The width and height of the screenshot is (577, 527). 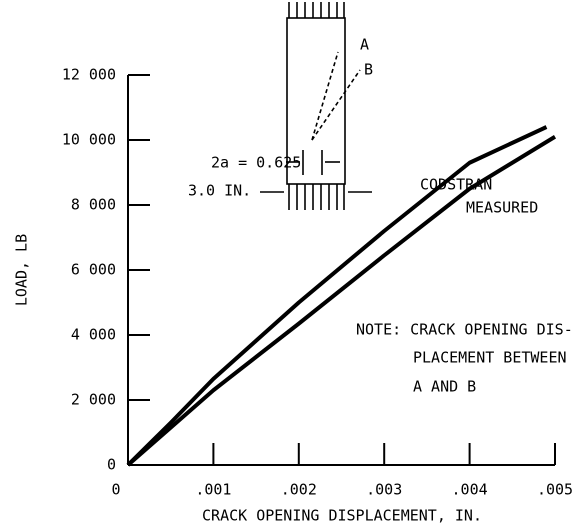 I want to click on y-tick-label: 6 000, so click(x=93, y=270).